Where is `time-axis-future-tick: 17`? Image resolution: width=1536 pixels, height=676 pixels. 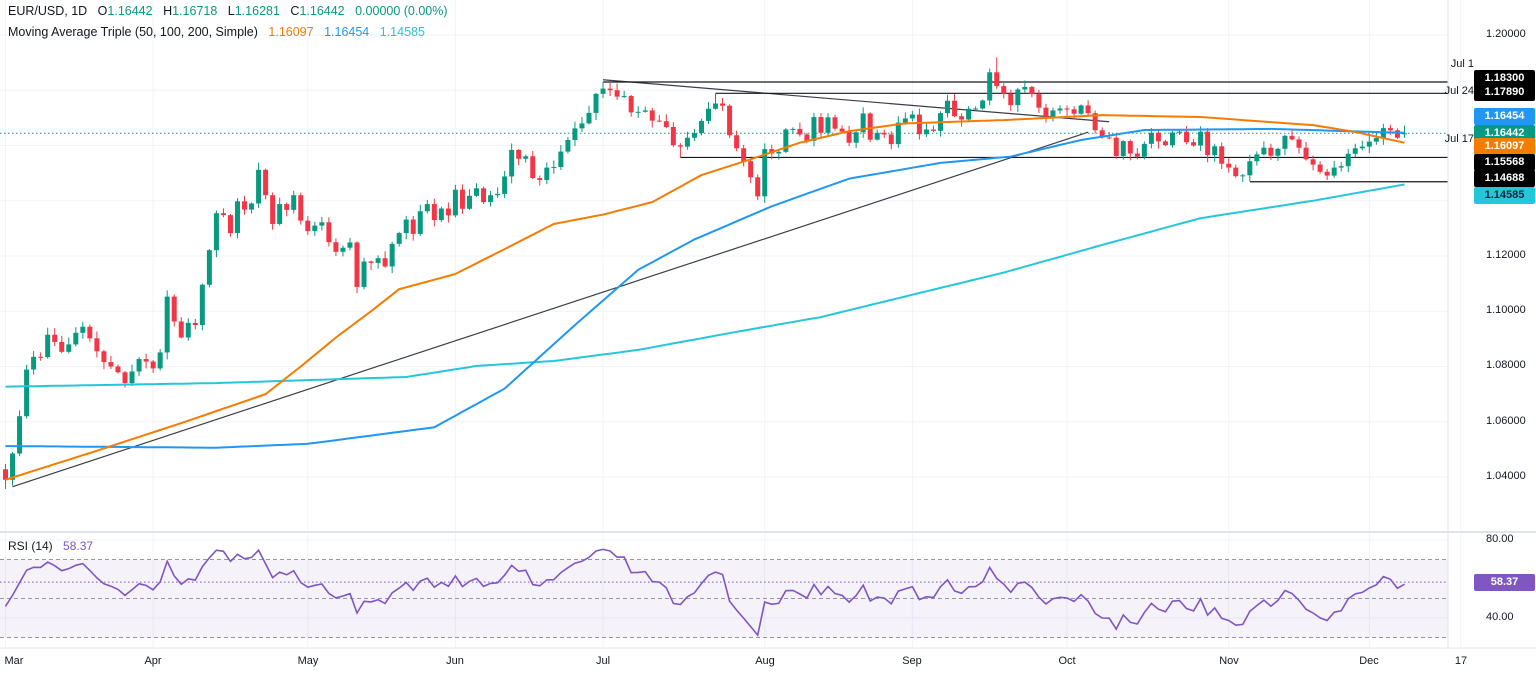
time-axis-future-tick: 17 is located at coordinates (1461, 661).